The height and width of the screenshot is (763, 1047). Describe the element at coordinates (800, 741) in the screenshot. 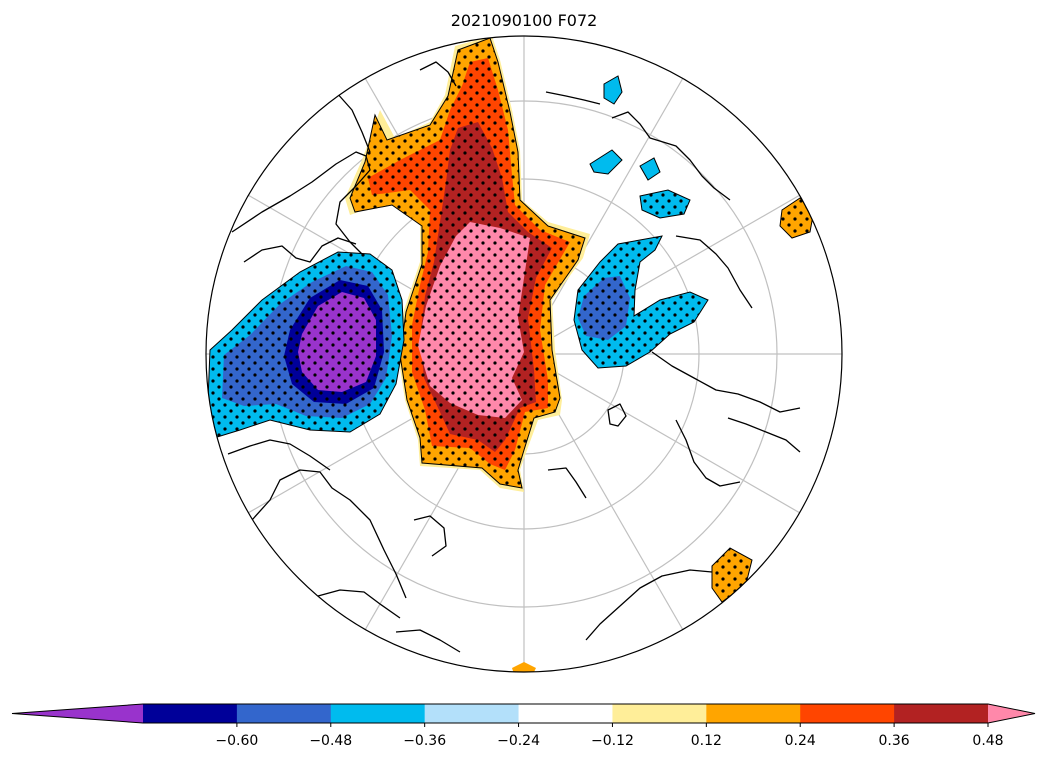

I see `colorbar-tick-label: 0.24` at that location.